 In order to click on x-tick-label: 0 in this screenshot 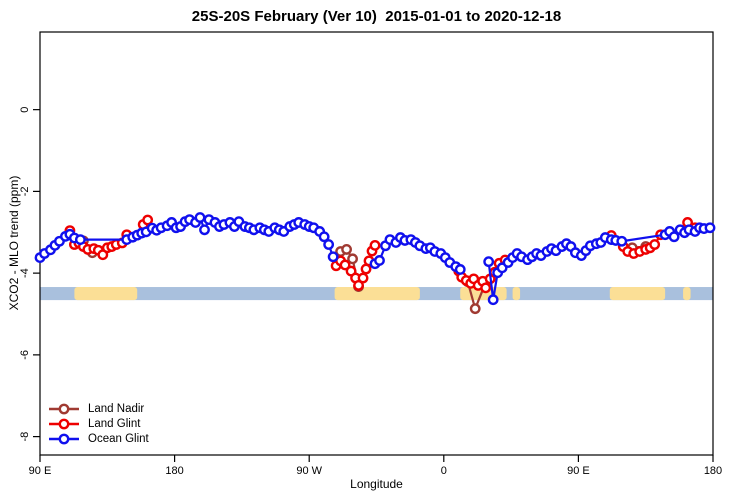, I will do `click(444, 471)`.